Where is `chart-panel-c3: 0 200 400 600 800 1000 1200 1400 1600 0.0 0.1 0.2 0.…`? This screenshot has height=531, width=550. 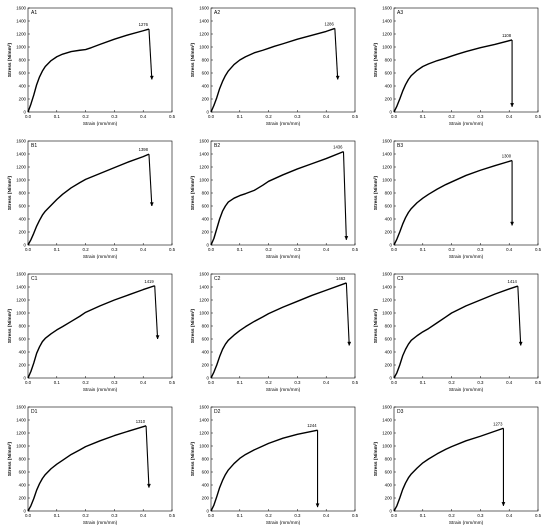
chart-panel-c3: 0 200 400 600 800 1000 1200 1400 1600 0.0 0.1 0.2 0.… is located at coordinates (457, 332).